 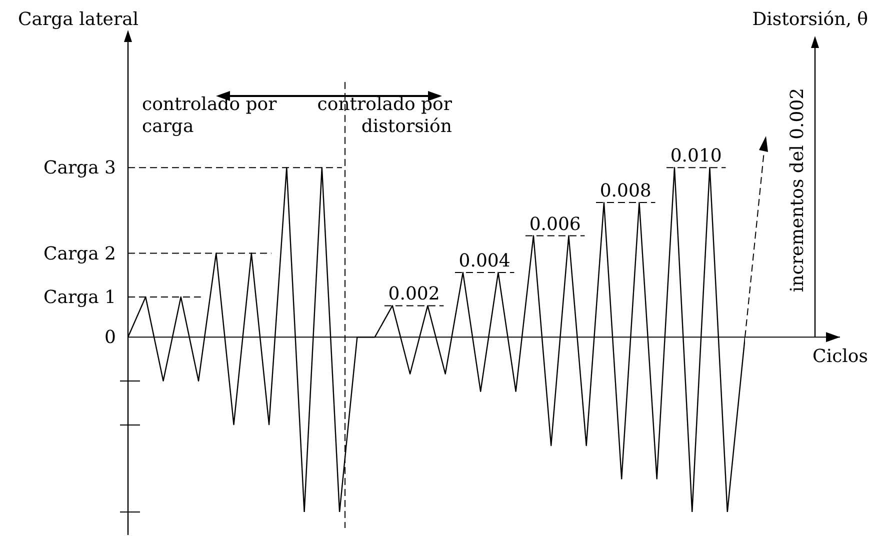 What do you see at coordinates (210, 115) in the screenshot?
I see `text: controlado por carga` at bounding box center [210, 115].